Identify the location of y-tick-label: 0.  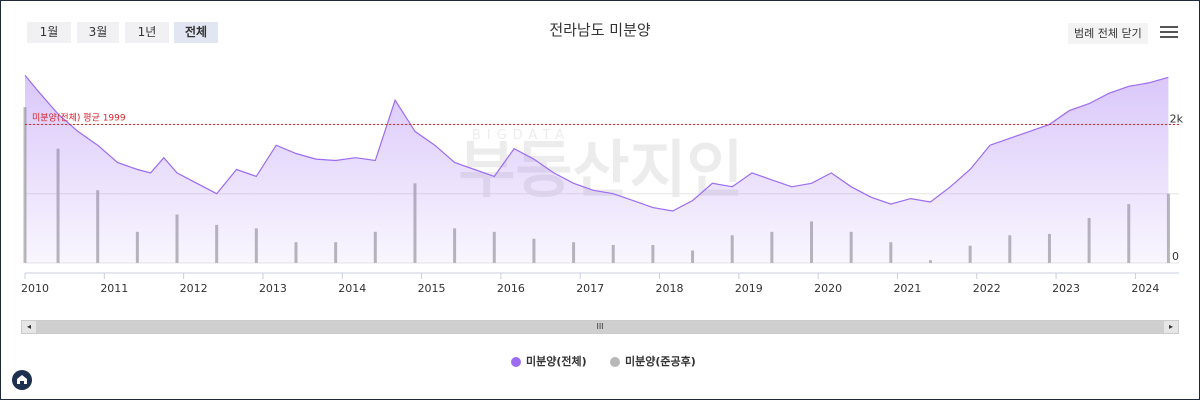
(1175, 256).